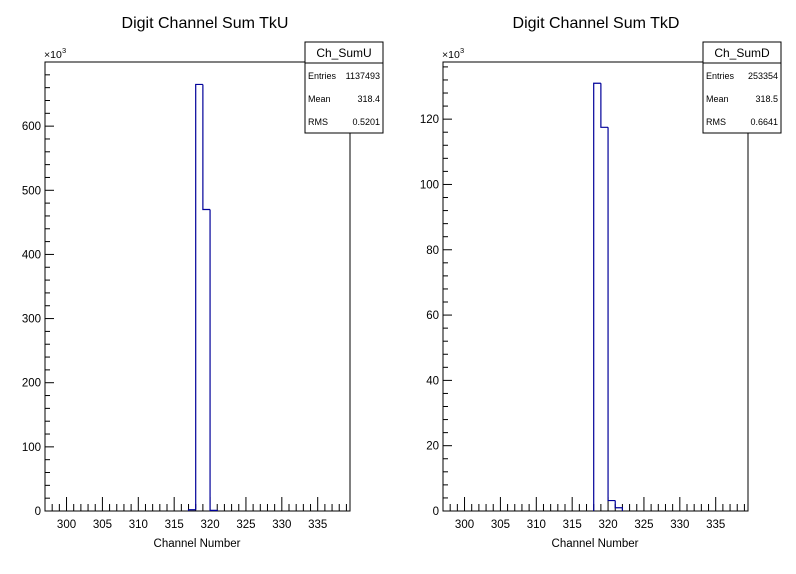 The image size is (796, 574). I want to click on stats-value: 0.5201, so click(366, 122).